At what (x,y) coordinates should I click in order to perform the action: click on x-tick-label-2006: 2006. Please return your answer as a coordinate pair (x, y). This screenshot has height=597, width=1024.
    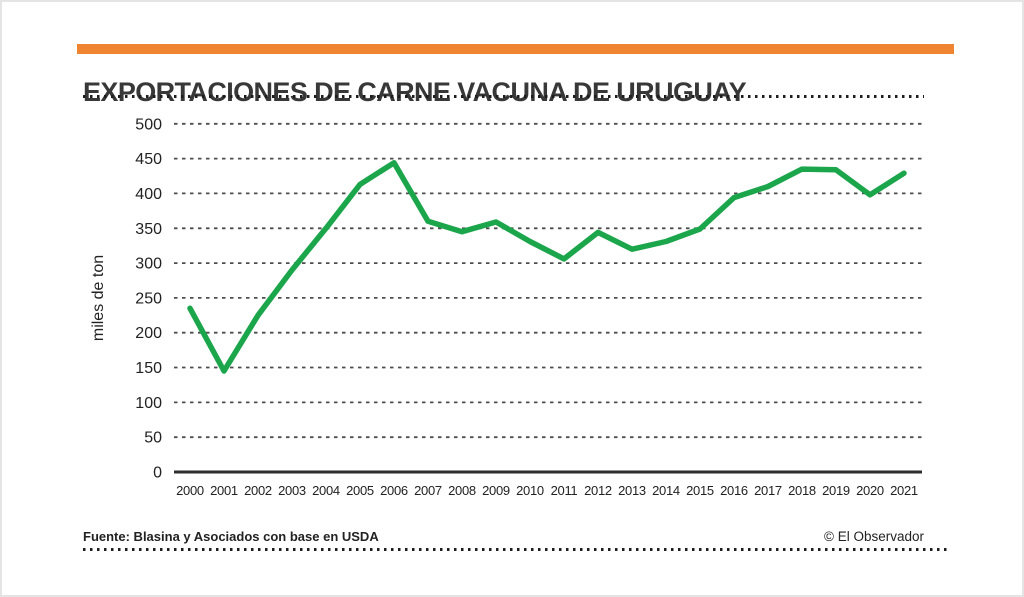
    Looking at the image, I should click on (394, 490).